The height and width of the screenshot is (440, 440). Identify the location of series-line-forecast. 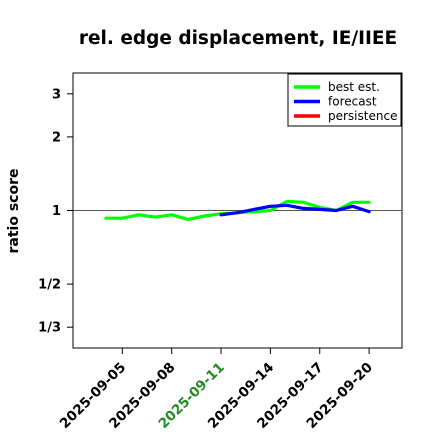
(295, 210).